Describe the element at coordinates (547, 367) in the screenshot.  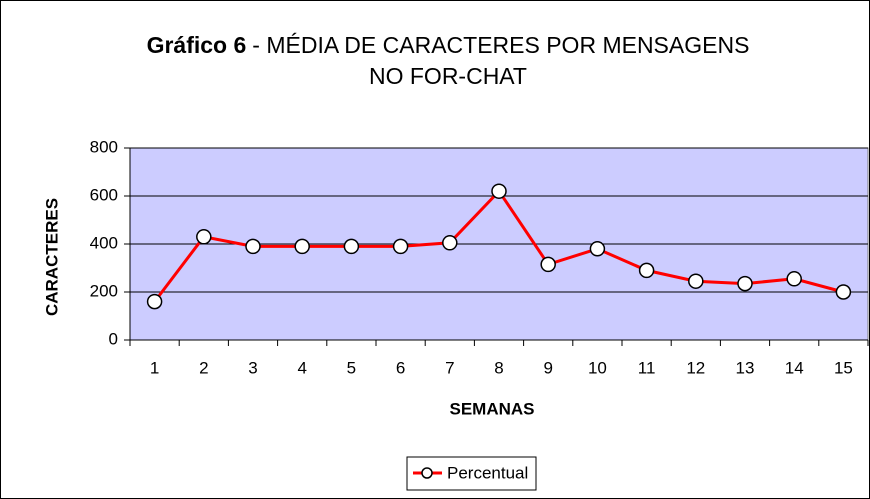
I see `x-tick-label: 9` at that location.